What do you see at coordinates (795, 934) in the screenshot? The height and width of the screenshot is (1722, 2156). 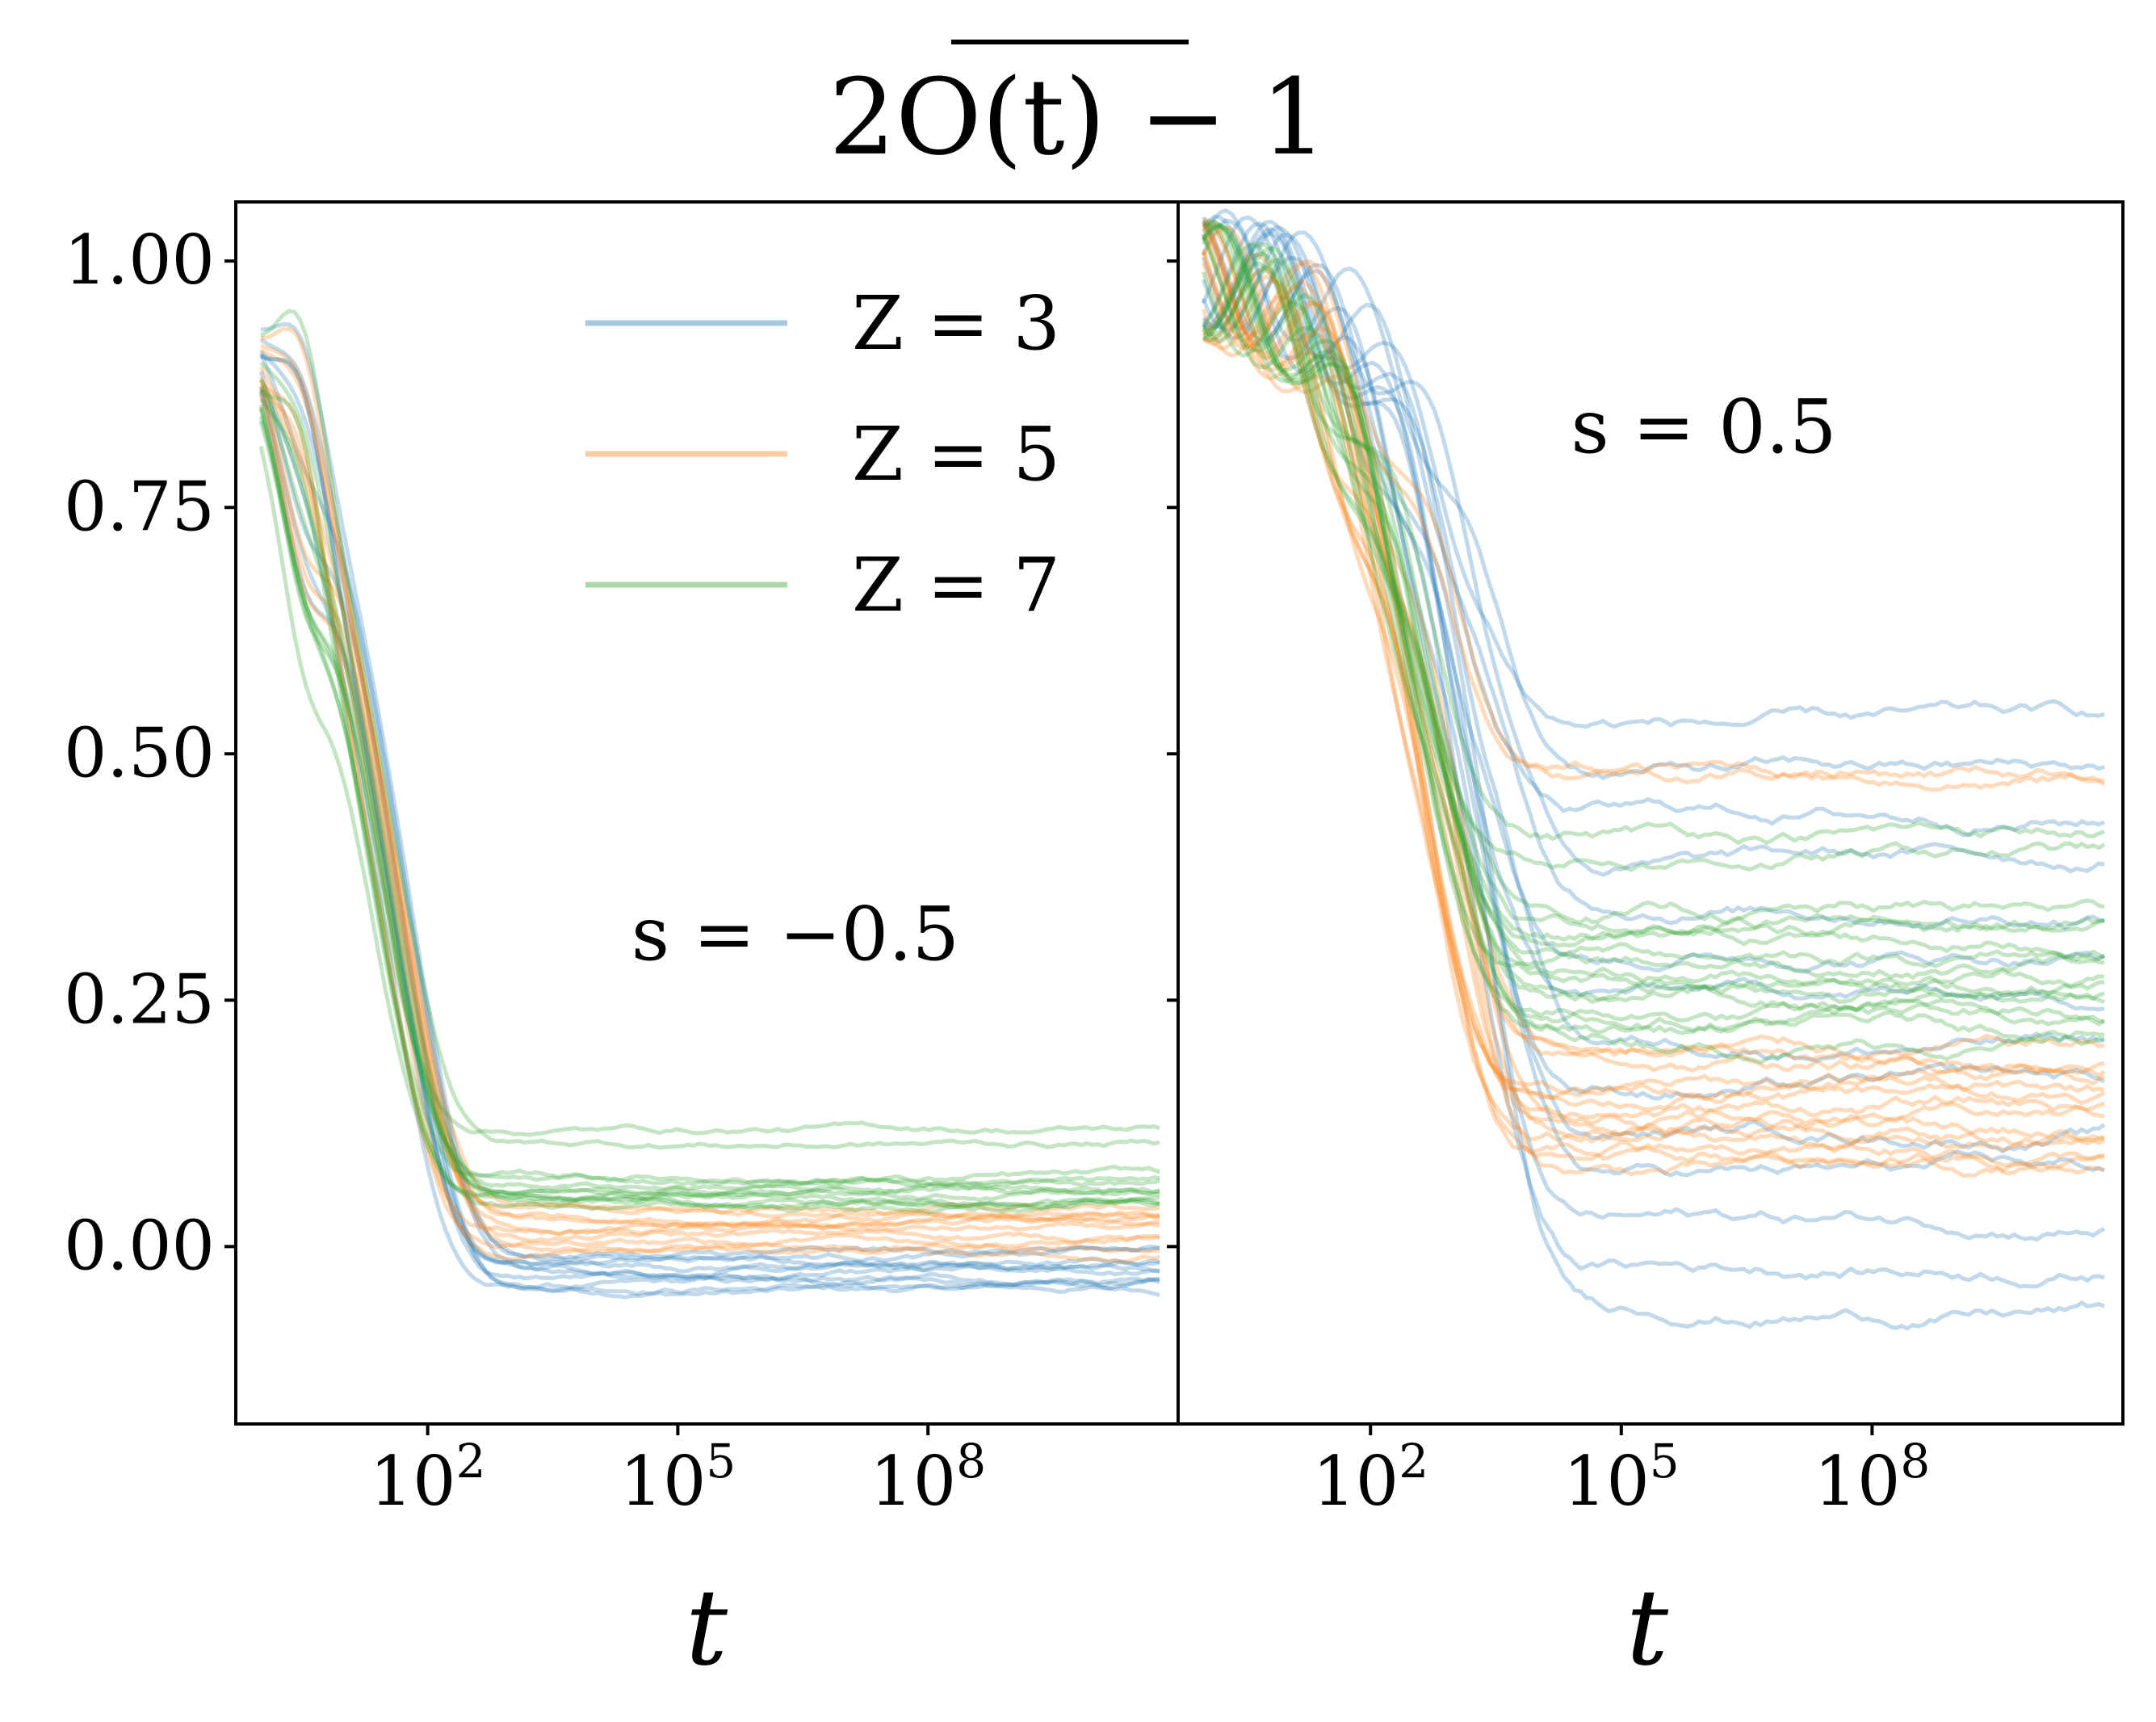 I see `left-panel-annotation: s = −0.5` at bounding box center [795, 934].